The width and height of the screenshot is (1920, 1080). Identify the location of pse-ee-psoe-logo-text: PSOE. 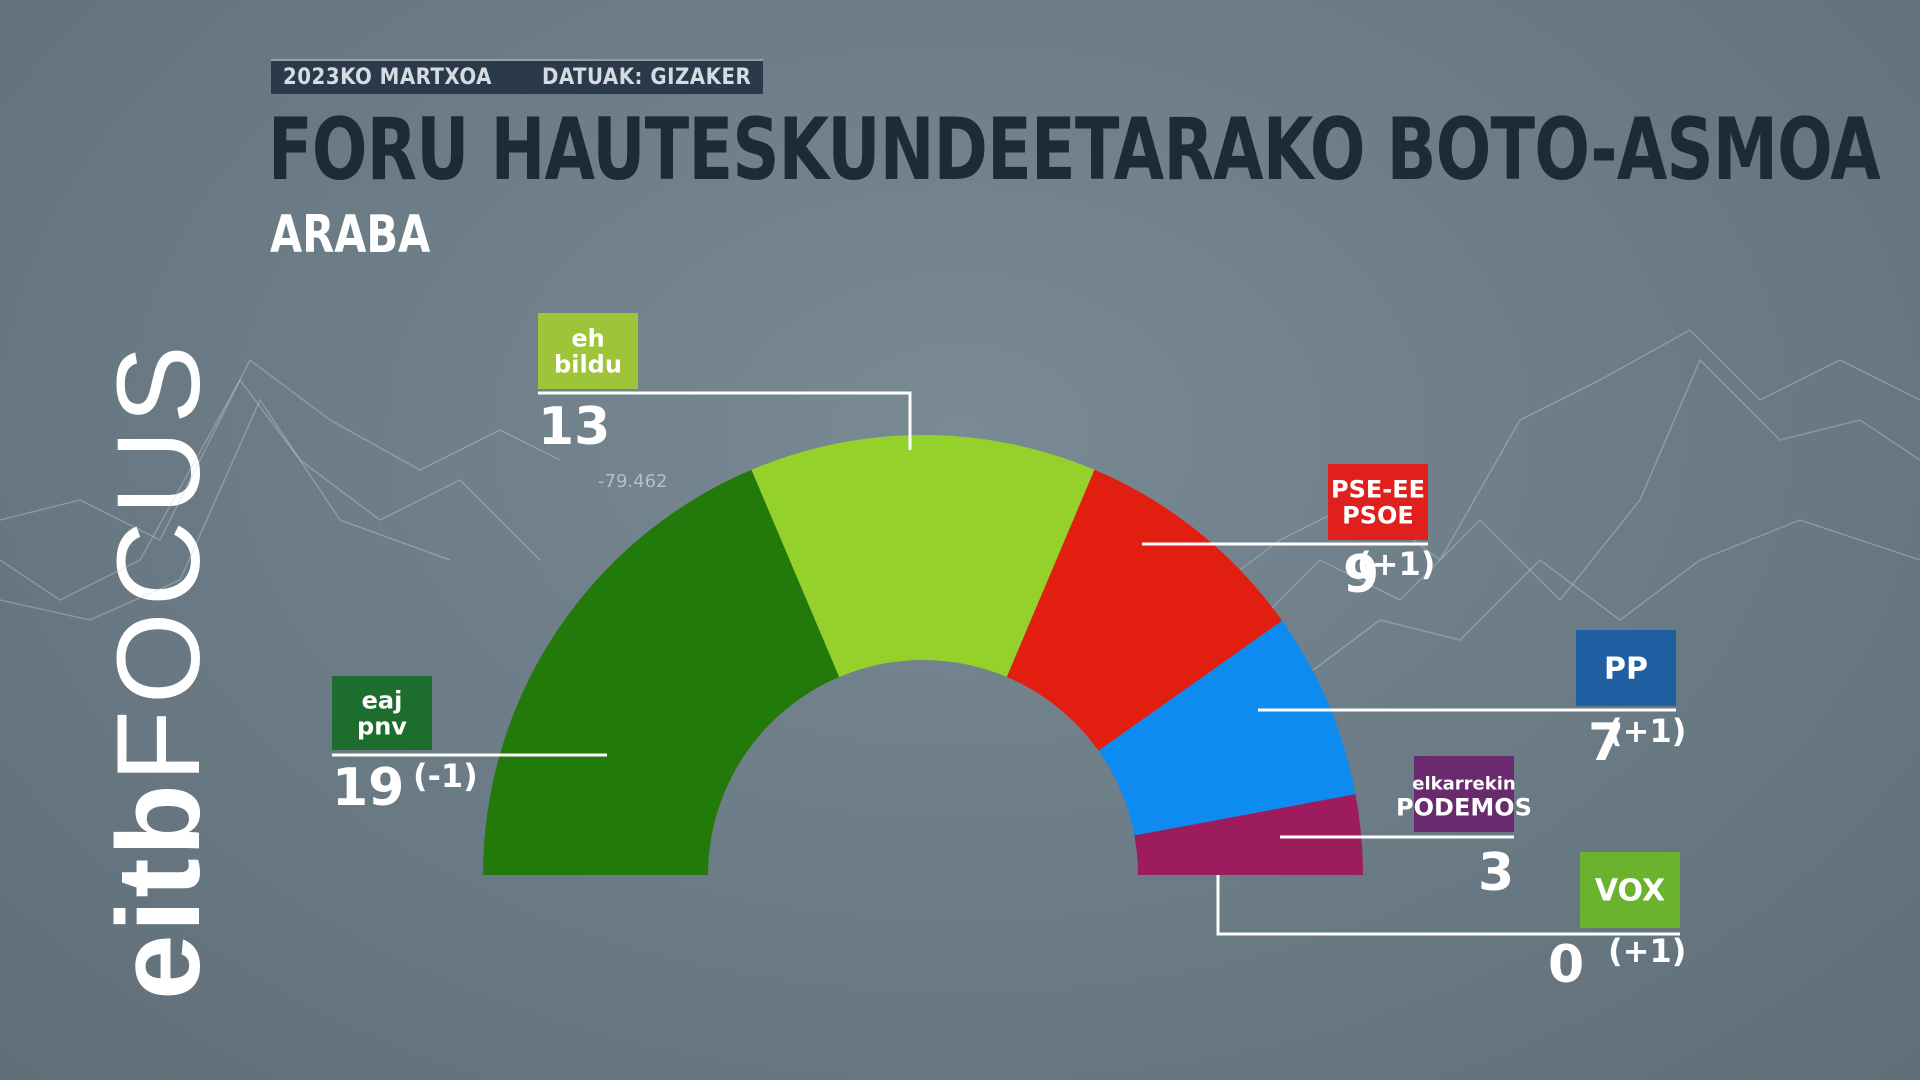
(1378, 515).